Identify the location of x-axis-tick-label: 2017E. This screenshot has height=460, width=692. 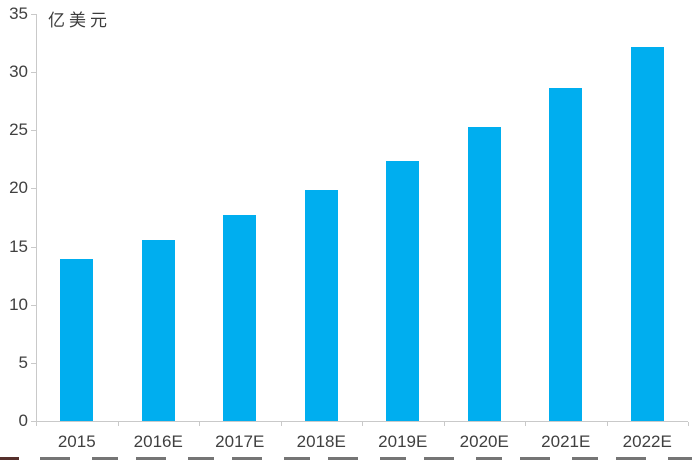
(240, 441).